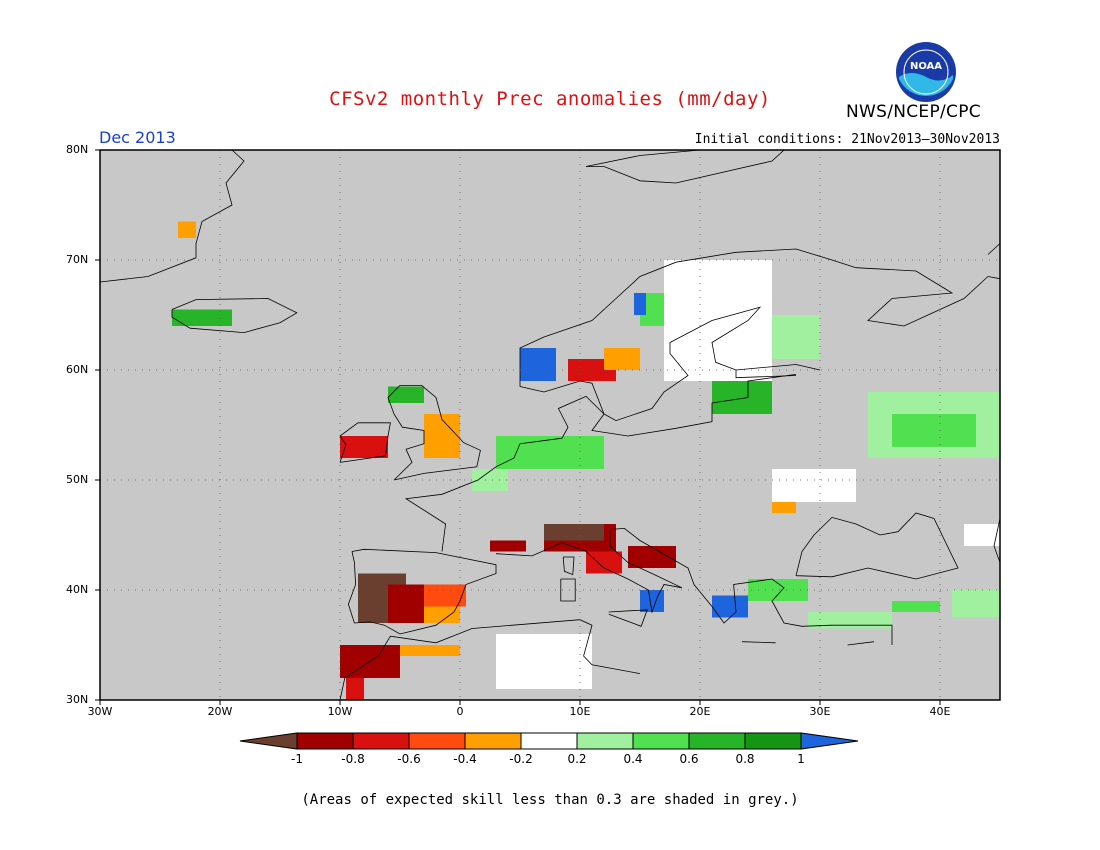 This screenshot has height=850, width=1100. What do you see at coordinates (820, 711) in the screenshot?
I see `lon-tick-label: 30E` at bounding box center [820, 711].